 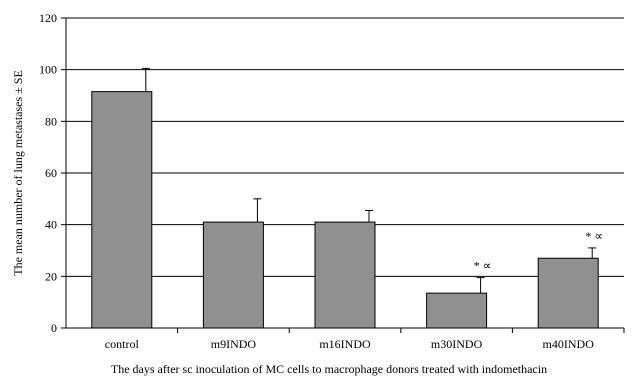 I want to click on y-tick-label-40: 40, so click(x=51, y=225).